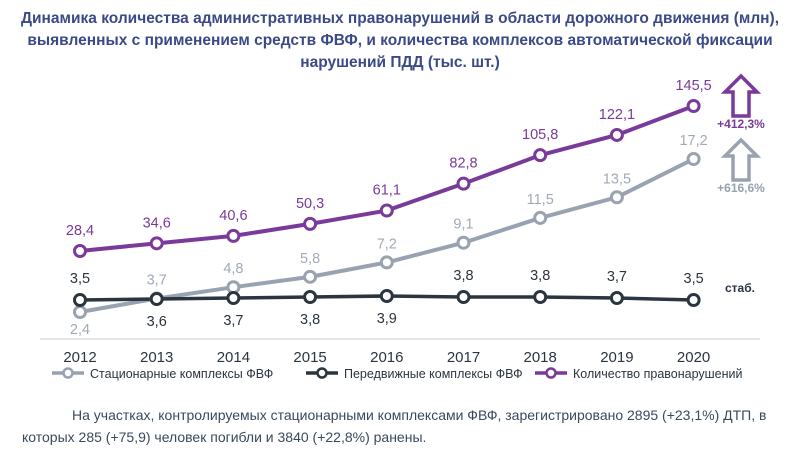  Describe the element at coordinates (463, 276) in the screenshot. I see `mobile-data-label-2017: 3,8` at that location.